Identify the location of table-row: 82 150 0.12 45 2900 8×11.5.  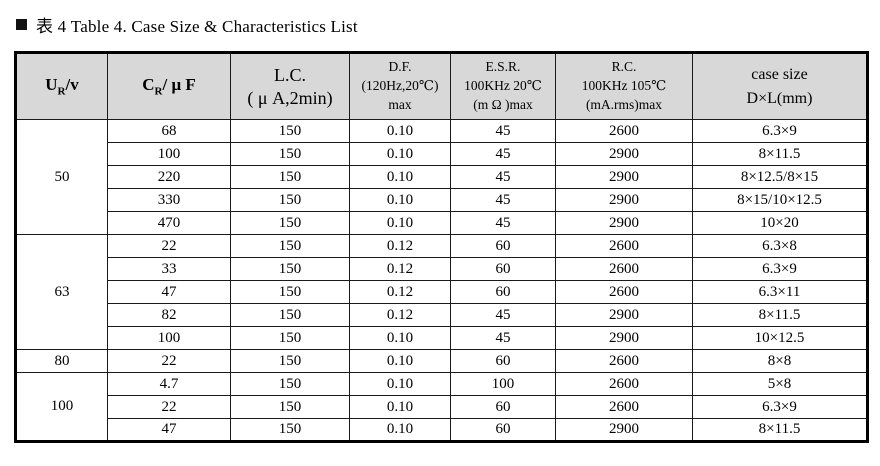
(442, 315).